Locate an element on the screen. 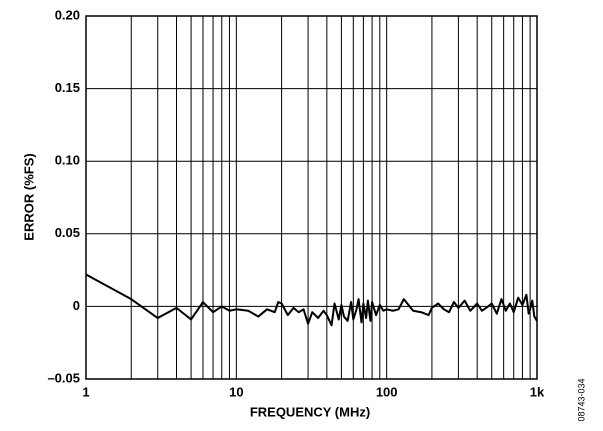 The image size is (603, 431). y-tick-label: 0.05 is located at coordinates (67, 232).